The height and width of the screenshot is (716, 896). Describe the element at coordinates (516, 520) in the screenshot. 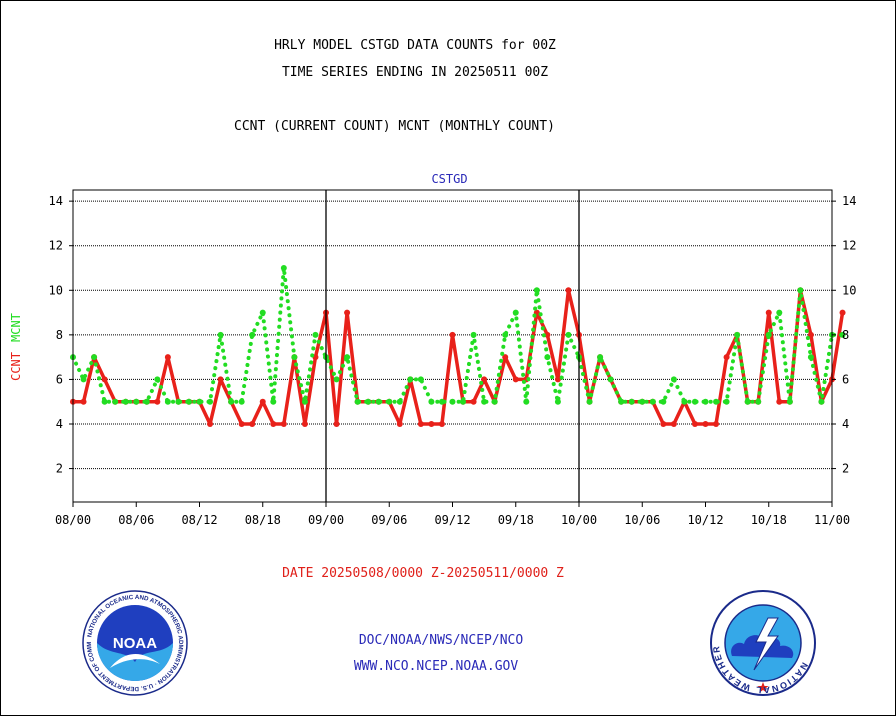

I see `x-tick-label: 09/18` at that location.